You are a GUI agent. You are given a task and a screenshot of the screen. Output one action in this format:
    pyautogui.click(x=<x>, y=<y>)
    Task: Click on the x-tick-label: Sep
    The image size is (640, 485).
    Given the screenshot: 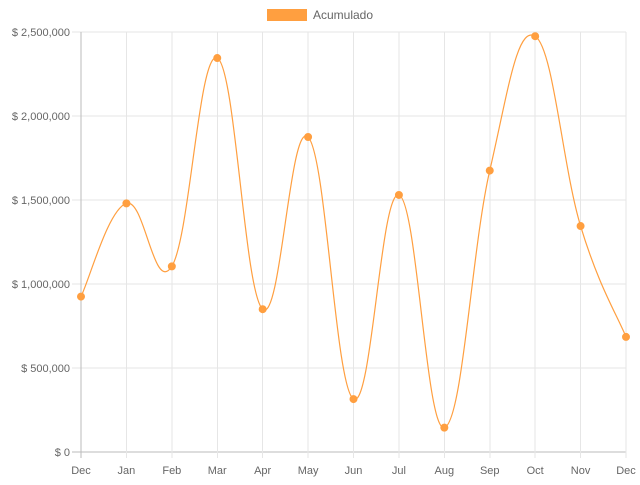 What is the action you would take?
    pyautogui.click(x=490, y=471)
    